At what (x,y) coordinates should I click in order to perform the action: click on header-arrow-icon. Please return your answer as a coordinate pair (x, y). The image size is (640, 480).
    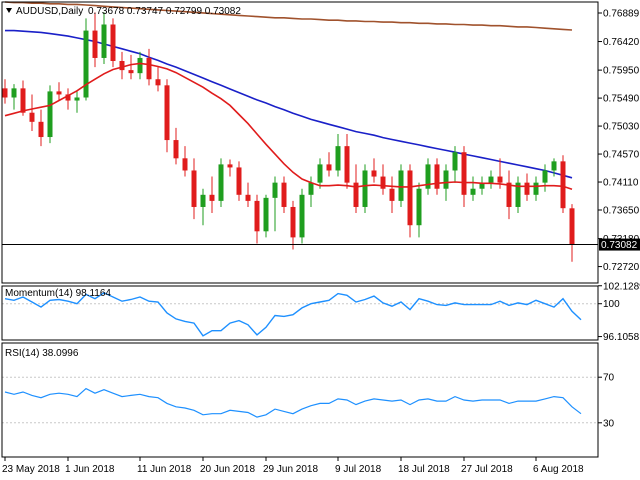
    Looking at the image, I should click on (9, 10).